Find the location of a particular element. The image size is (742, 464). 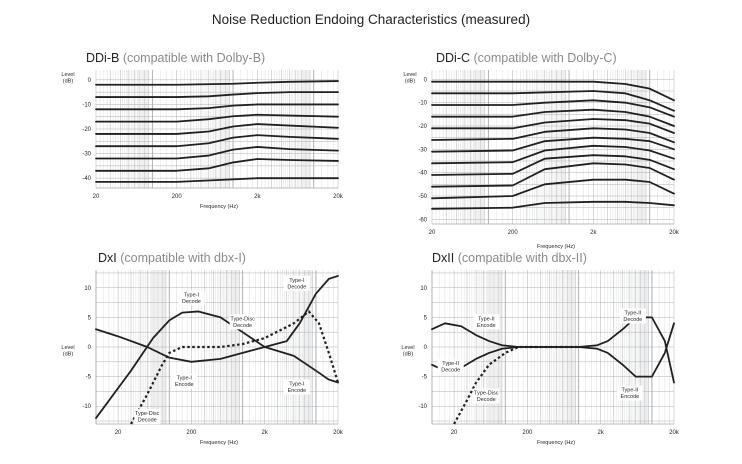

panel-title-dx1: DxI (compatible with dbx-I) is located at coordinates (172, 258).